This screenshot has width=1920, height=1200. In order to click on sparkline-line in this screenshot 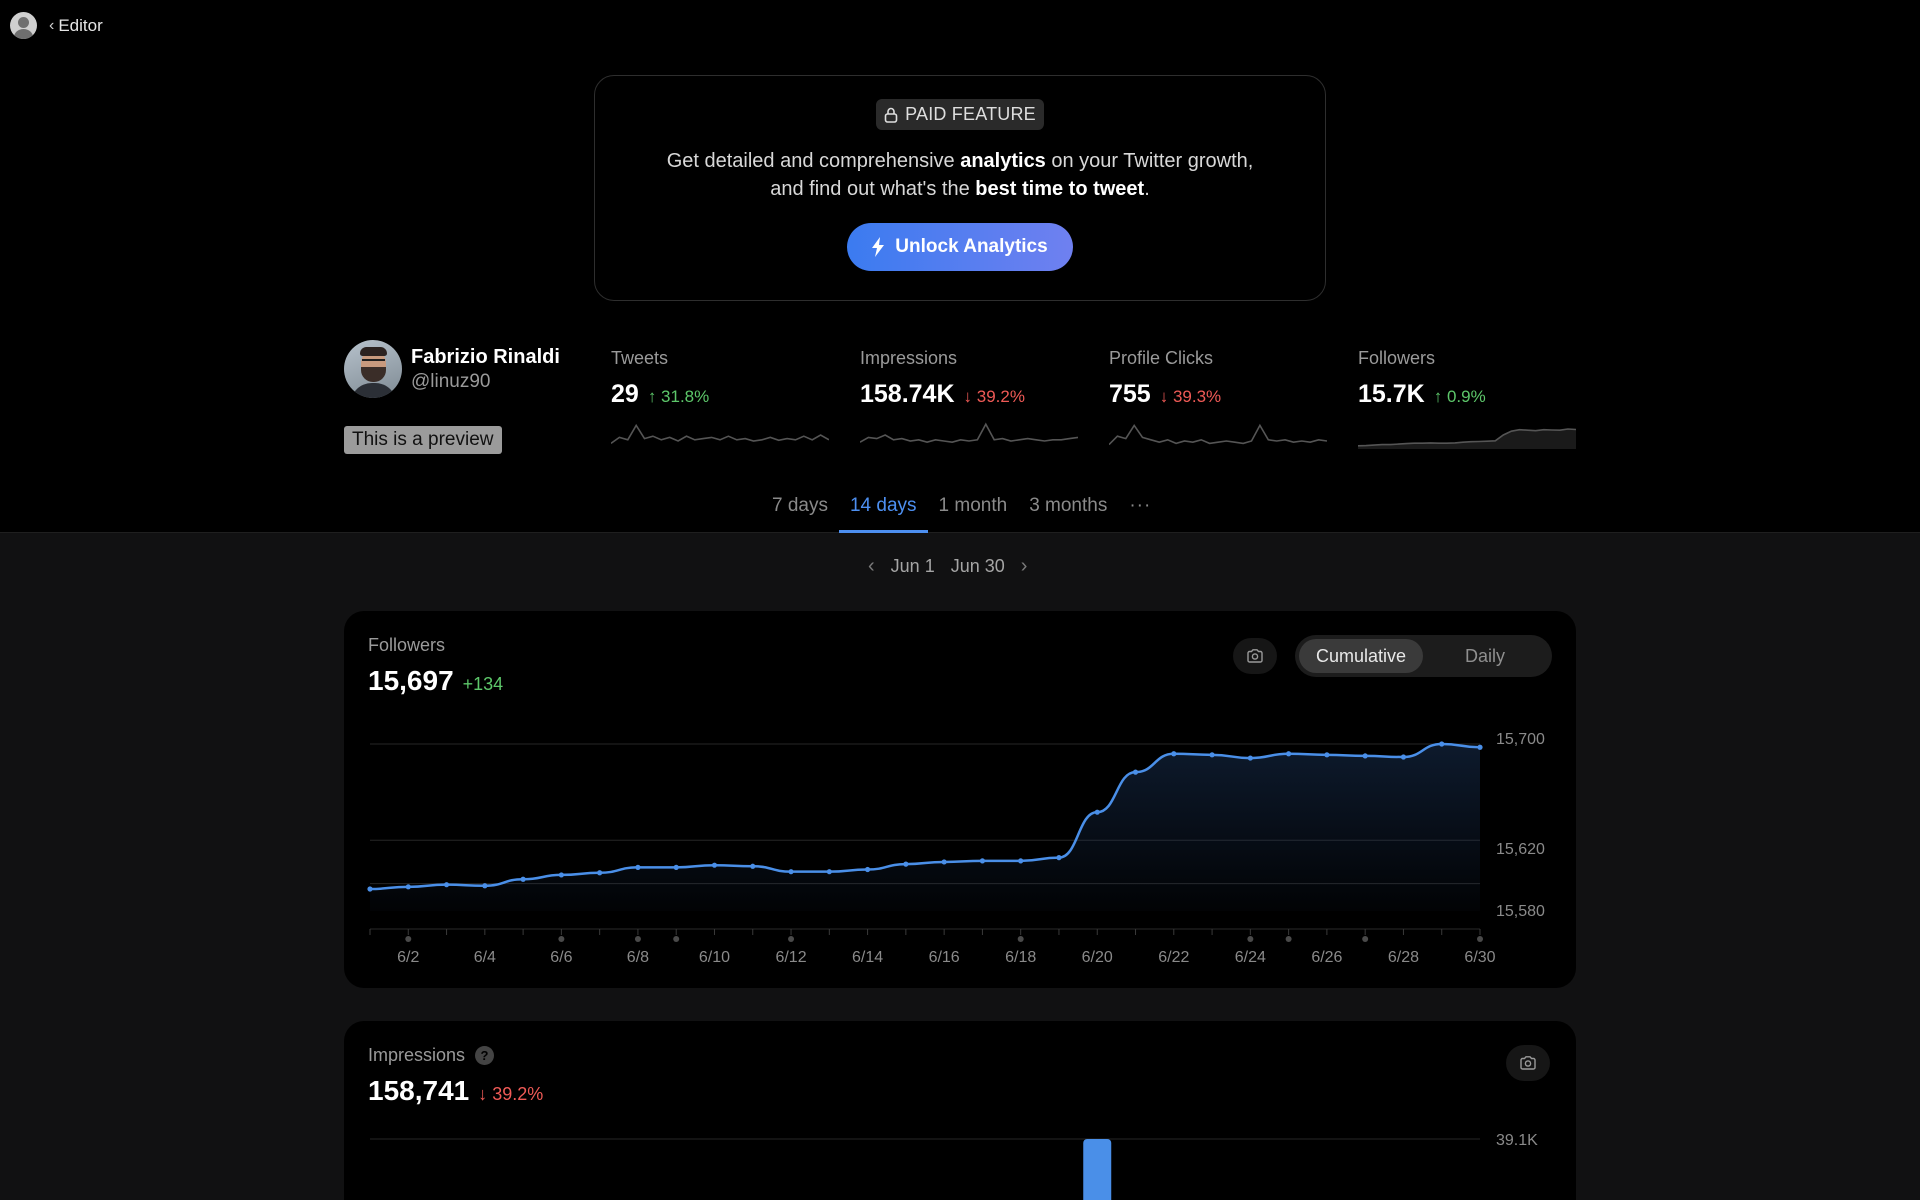, I will do `click(969, 433)`.